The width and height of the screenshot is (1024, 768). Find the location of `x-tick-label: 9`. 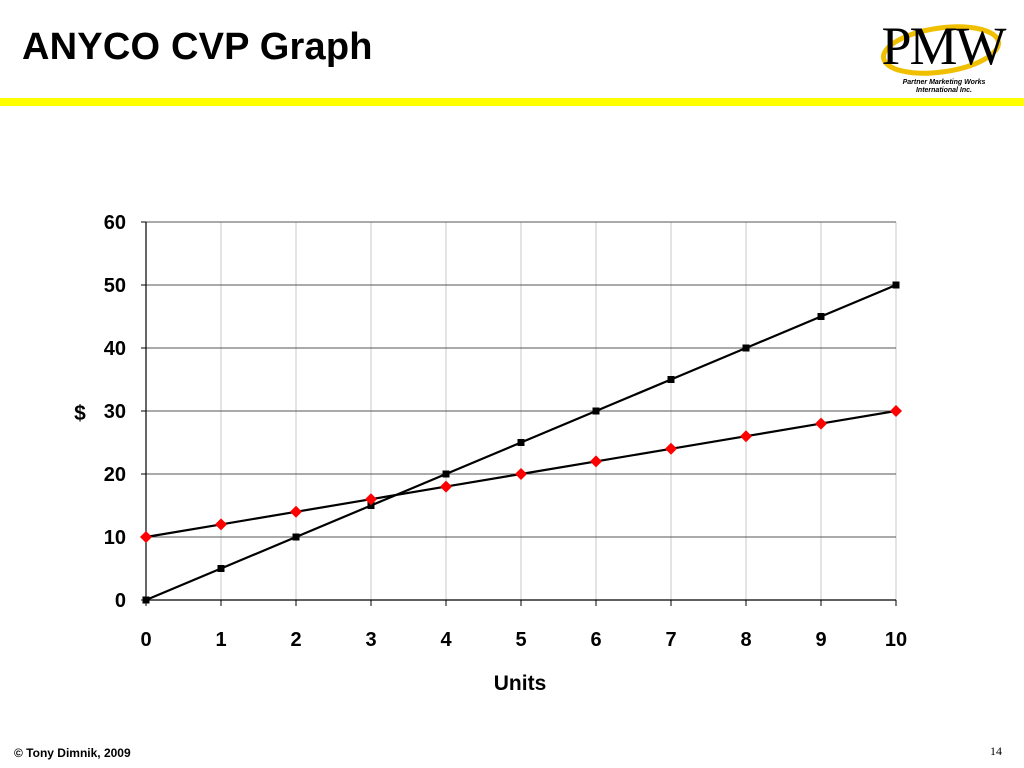

x-tick-label: 9 is located at coordinates (820, 640).